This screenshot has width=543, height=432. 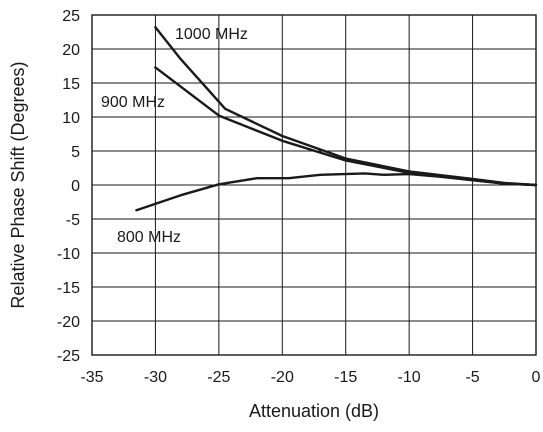 What do you see at coordinates (409, 377) in the screenshot?
I see `x-tick-label: -10` at bounding box center [409, 377].